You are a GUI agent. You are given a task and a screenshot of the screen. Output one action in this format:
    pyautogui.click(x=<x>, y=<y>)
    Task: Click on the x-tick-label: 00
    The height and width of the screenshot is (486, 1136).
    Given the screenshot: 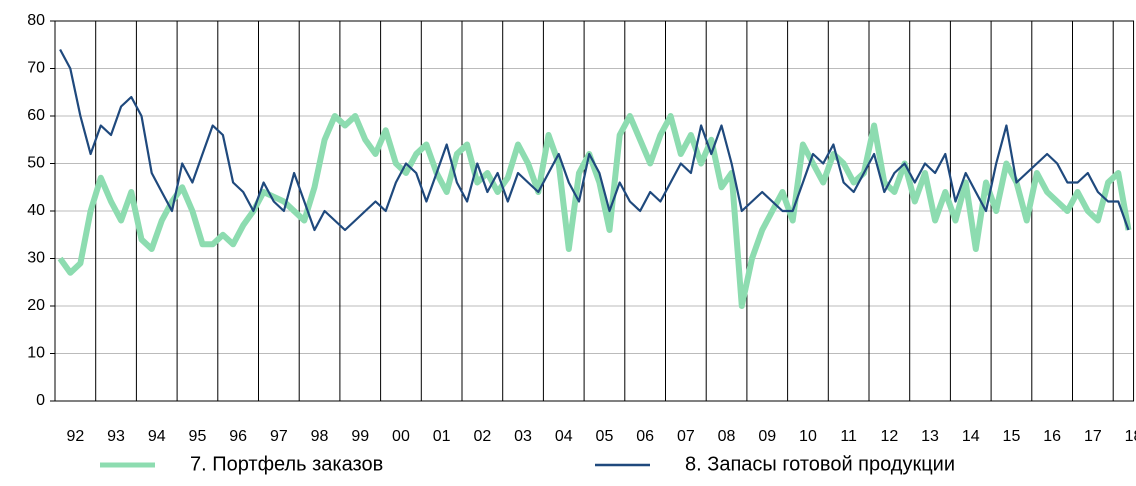 What is the action you would take?
    pyautogui.click(x=401, y=436)
    